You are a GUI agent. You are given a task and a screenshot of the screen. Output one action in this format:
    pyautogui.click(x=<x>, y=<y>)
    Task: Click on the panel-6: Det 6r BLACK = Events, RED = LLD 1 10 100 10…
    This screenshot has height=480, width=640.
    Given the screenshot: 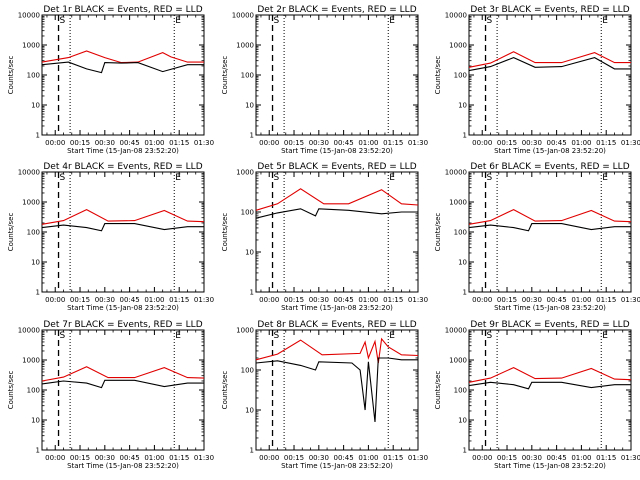 What is the action you would take?
    pyautogui.click(x=537, y=237)
    